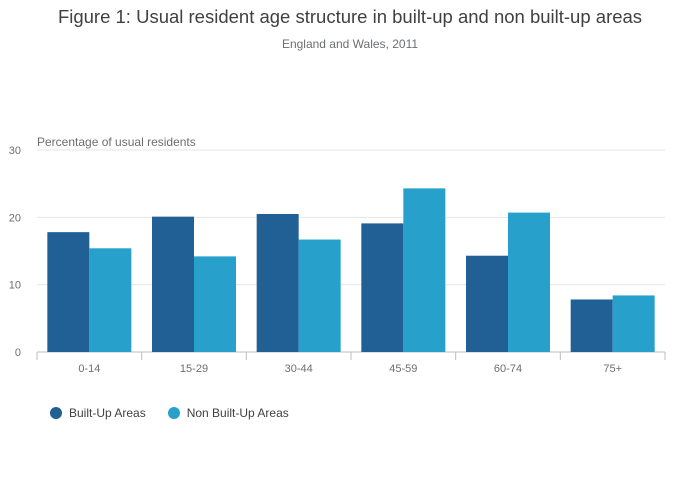  Describe the element at coordinates (56, 413) in the screenshot. I see `legend-swatch-built-up` at that location.